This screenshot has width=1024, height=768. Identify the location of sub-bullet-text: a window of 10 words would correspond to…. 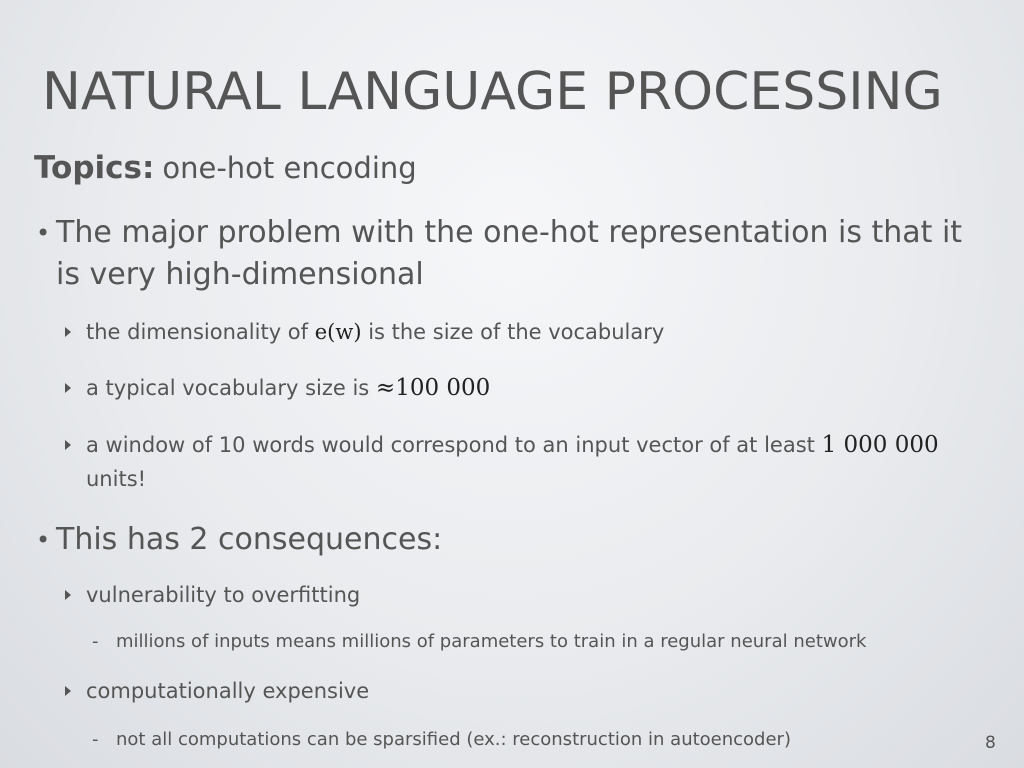
(454, 445).